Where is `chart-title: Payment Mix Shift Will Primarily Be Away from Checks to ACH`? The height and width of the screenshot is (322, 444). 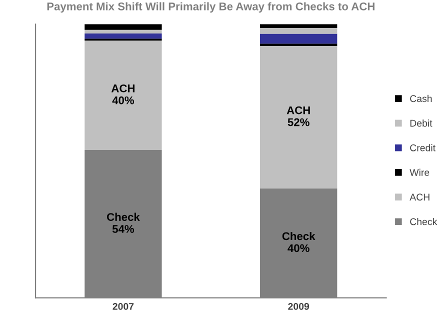
chart-title: Payment Mix Shift Will Primarily Be Away from Checks to ACH is located at coordinates (210, 7).